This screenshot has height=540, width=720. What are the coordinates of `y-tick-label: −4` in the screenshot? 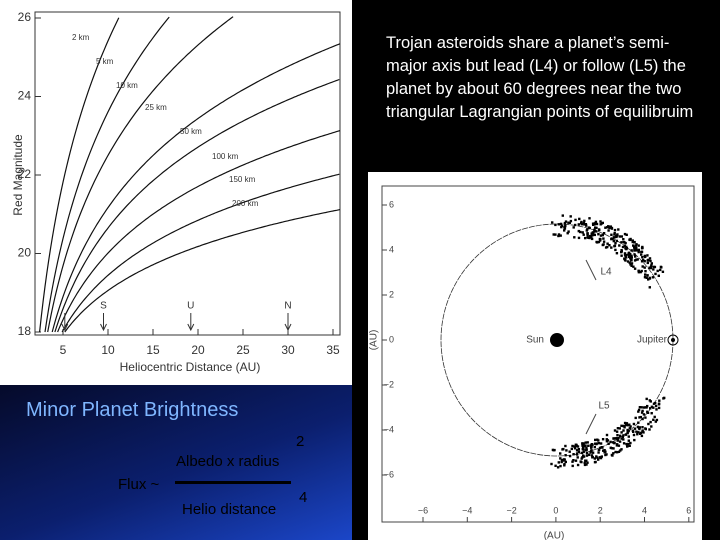 It's located at (389, 429).